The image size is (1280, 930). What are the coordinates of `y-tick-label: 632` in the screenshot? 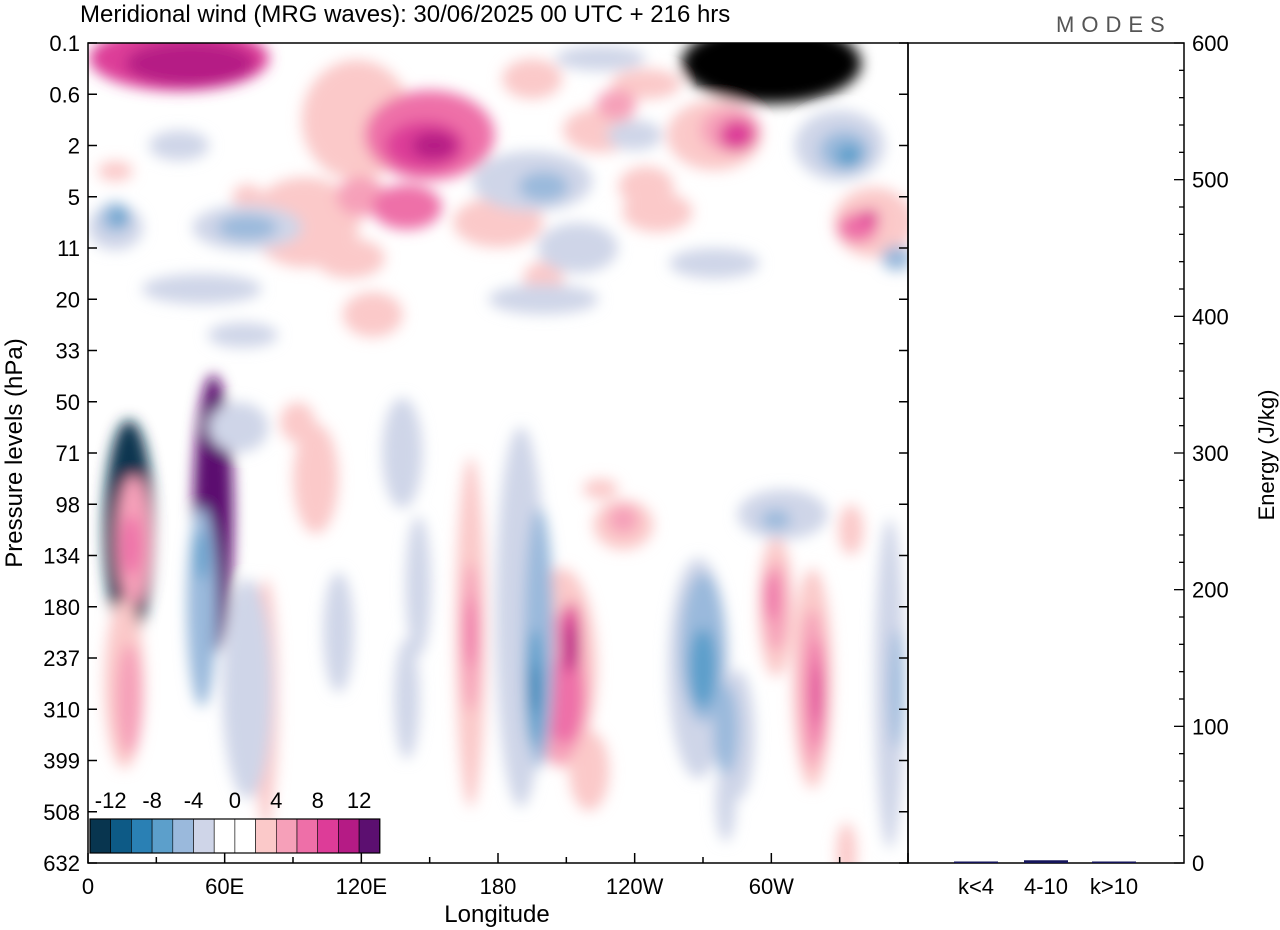 It's located at (61, 863).